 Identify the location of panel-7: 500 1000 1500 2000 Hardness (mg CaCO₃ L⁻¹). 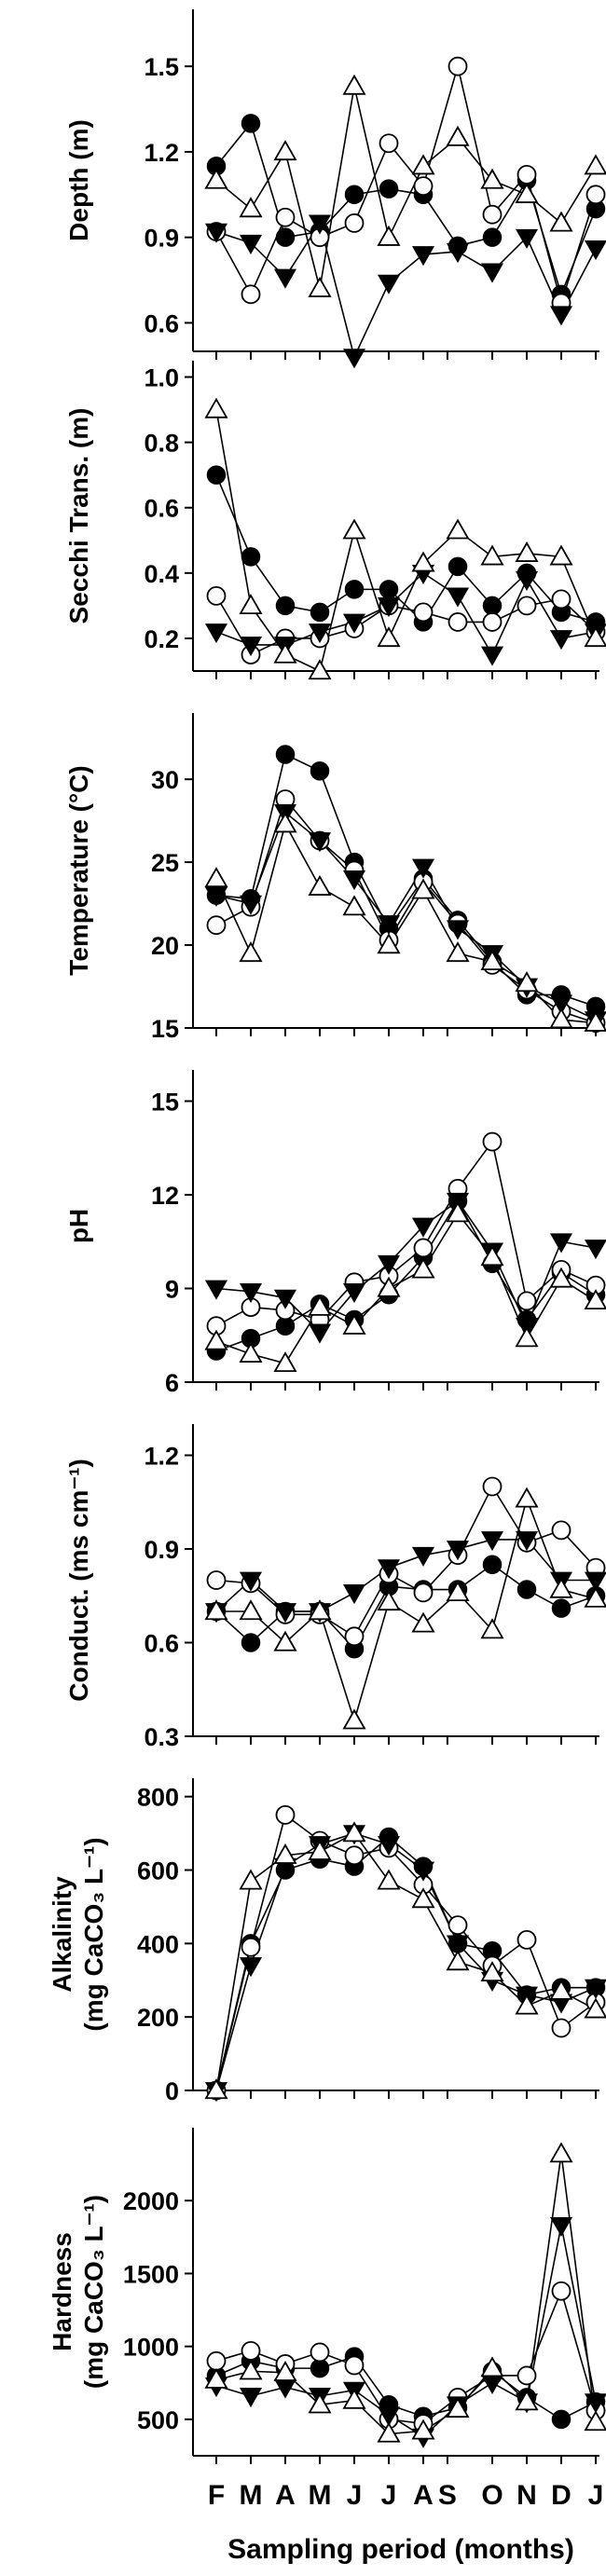
(327, 2296).